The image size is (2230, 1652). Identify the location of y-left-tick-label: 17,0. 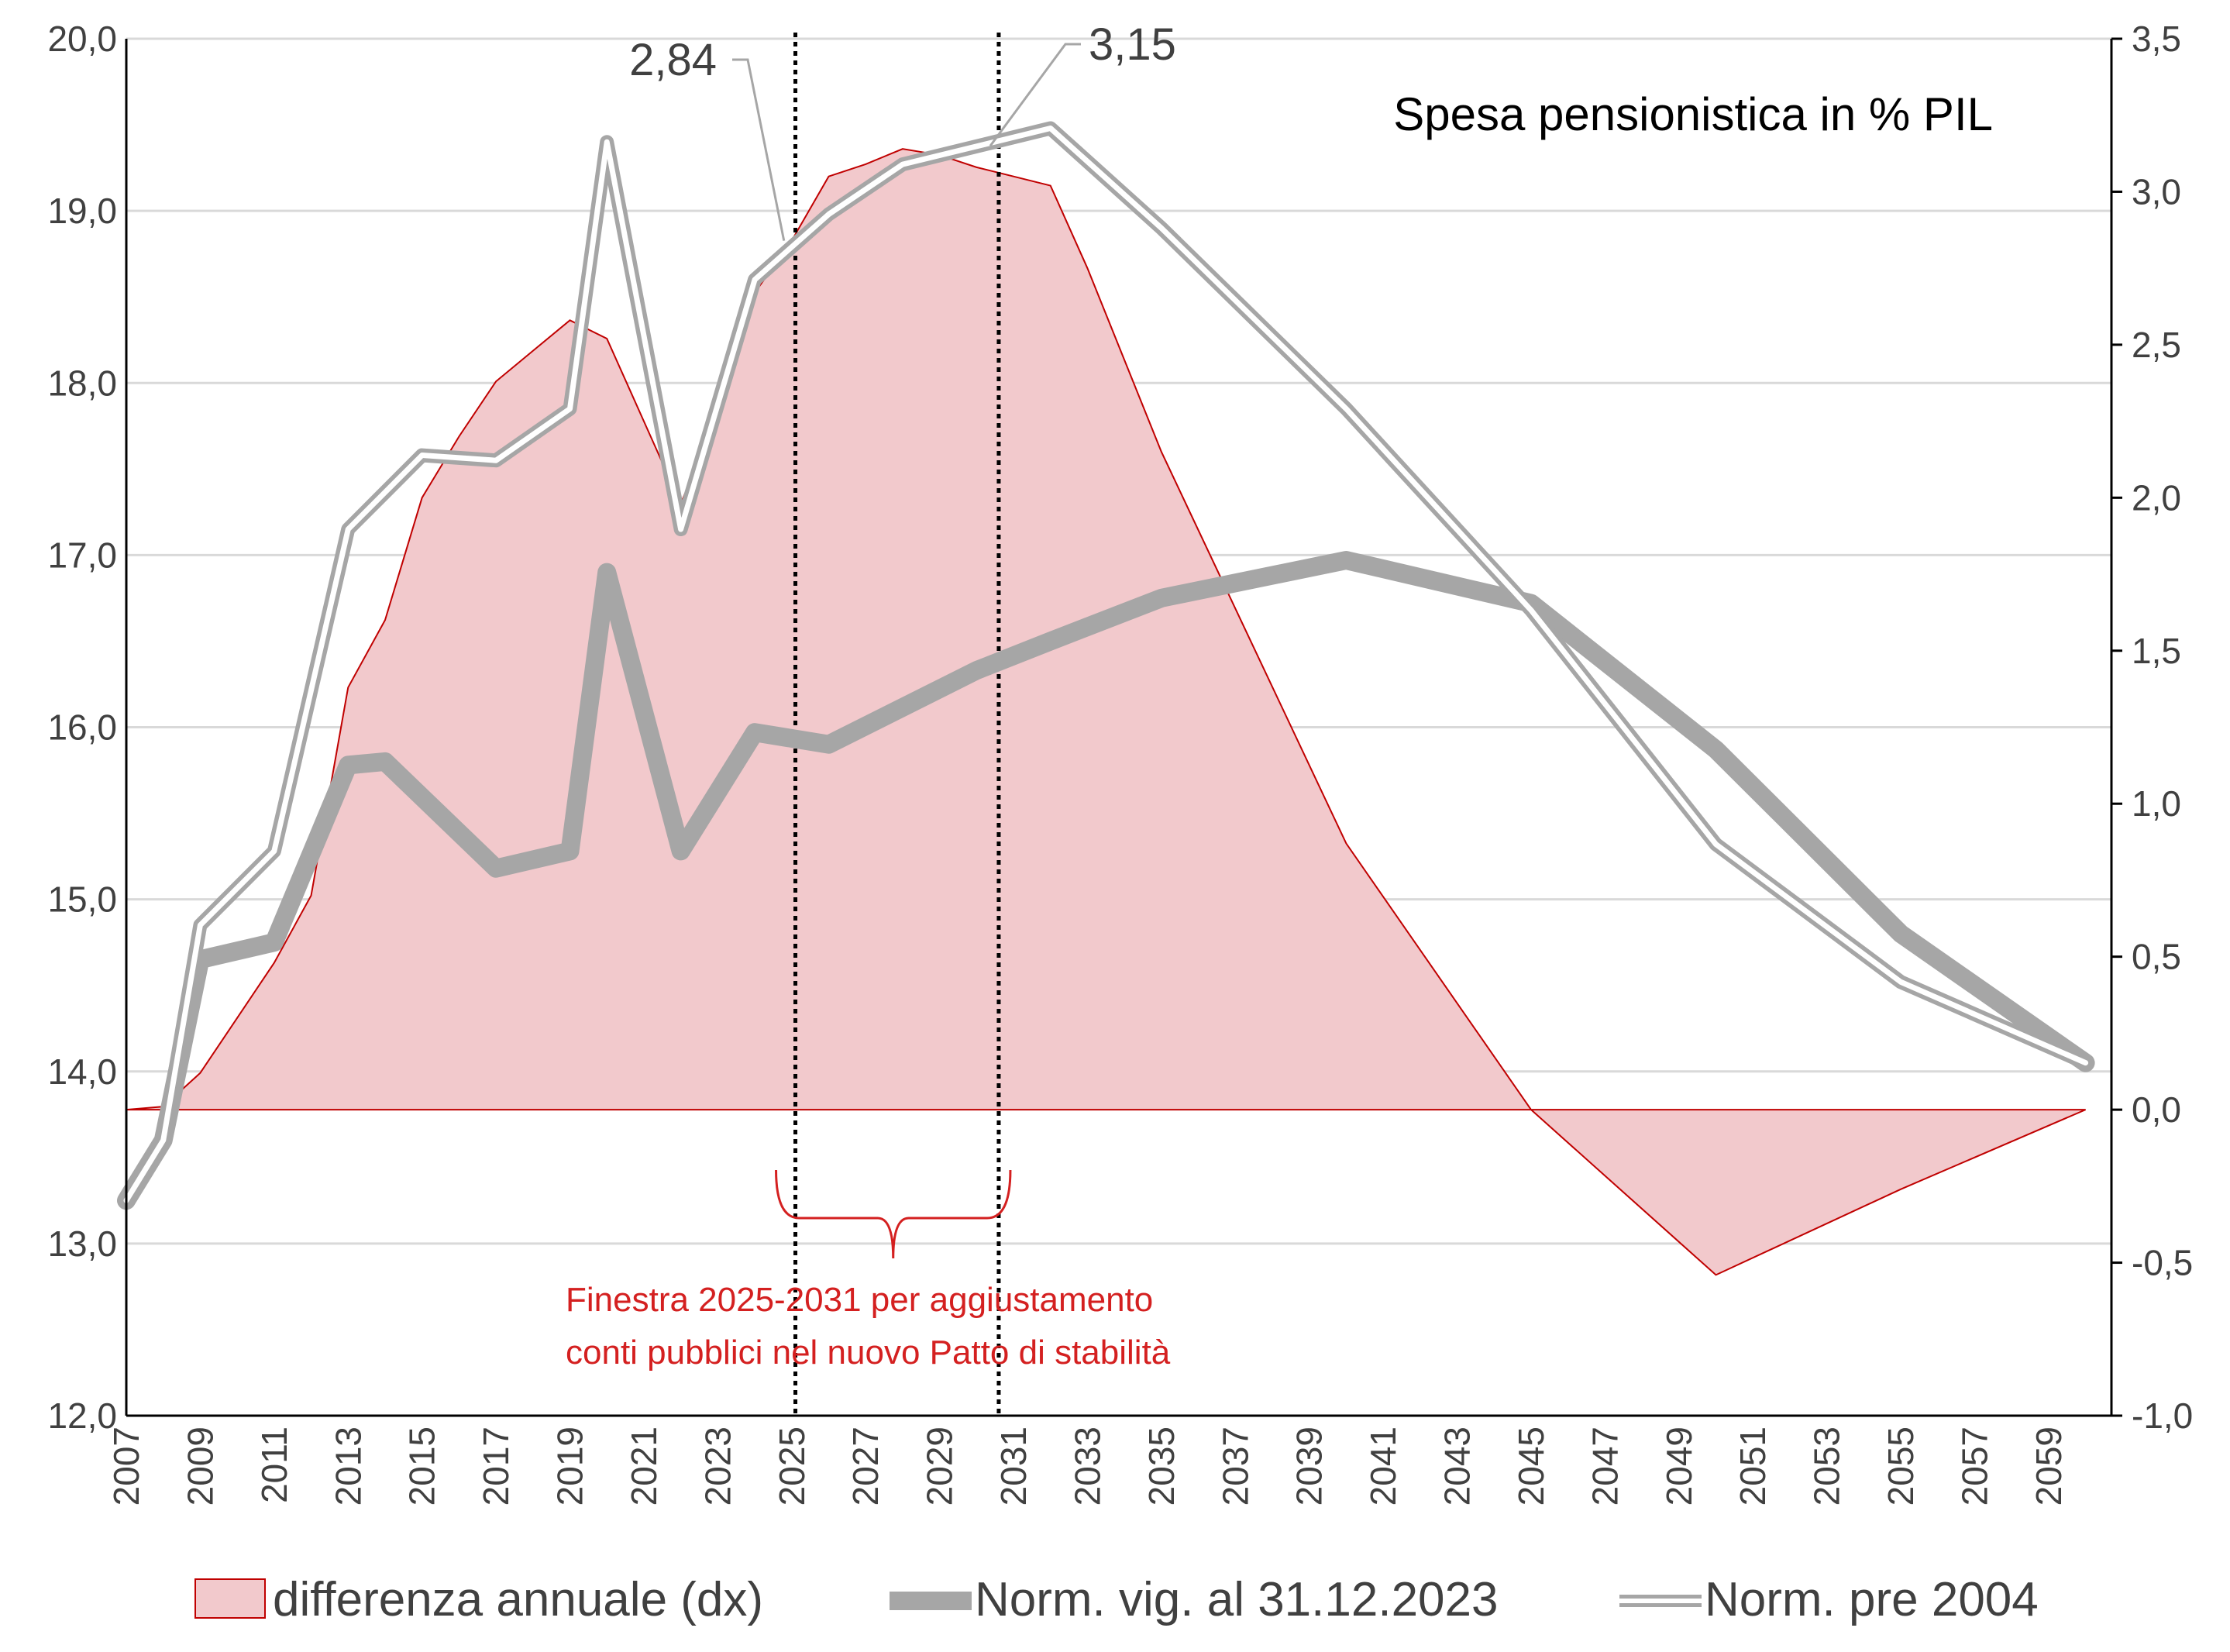
(82, 555).